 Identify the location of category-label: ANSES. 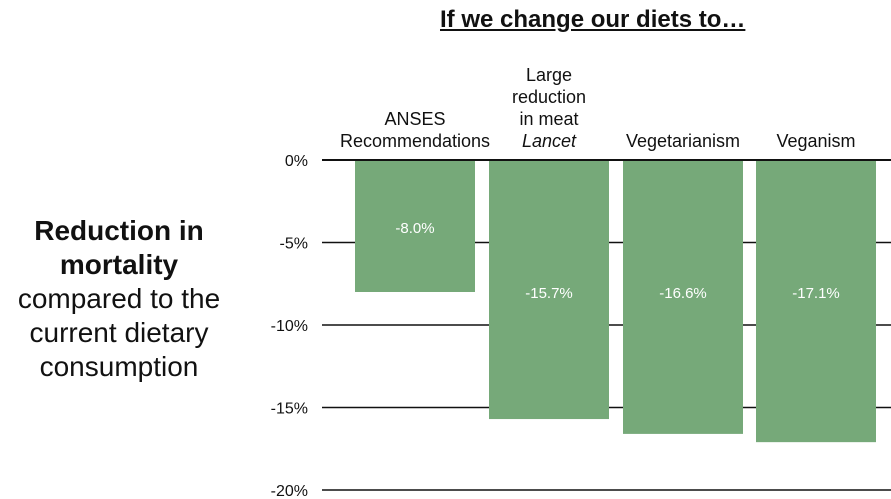
(414, 119).